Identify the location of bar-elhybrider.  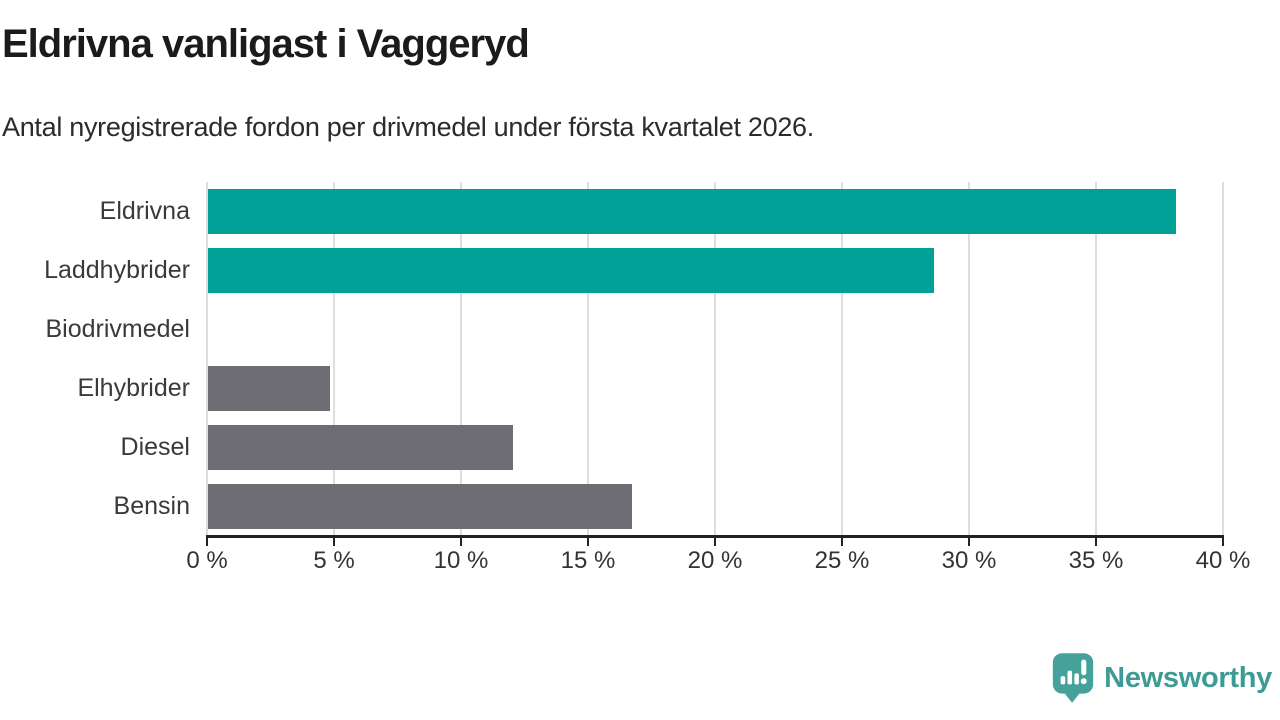
(269, 388).